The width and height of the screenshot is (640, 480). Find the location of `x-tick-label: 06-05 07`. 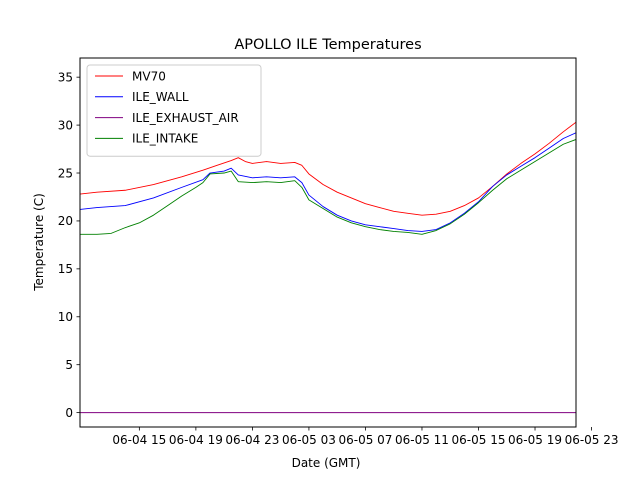

x-tick-label: 06-05 07 is located at coordinates (365, 440).